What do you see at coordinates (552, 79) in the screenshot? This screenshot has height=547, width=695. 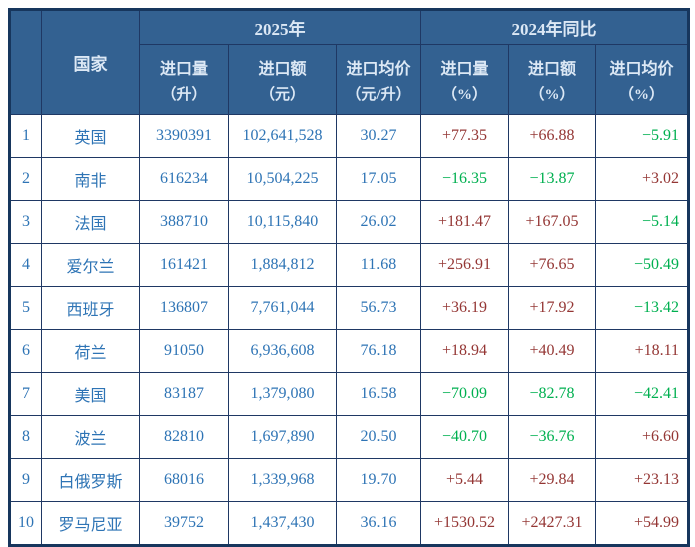 I see `header-value-yoy: 进口额 （%）` at bounding box center [552, 79].